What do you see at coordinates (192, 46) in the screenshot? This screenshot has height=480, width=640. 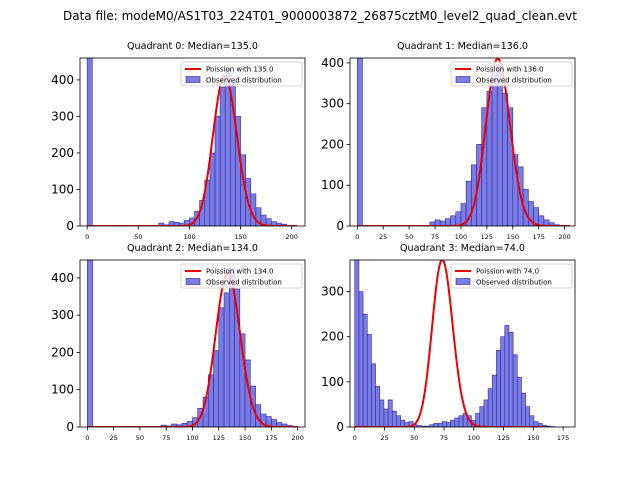 I see `panel-title: Quadrant 0: Median=135.0` at bounding box center [192, 46].